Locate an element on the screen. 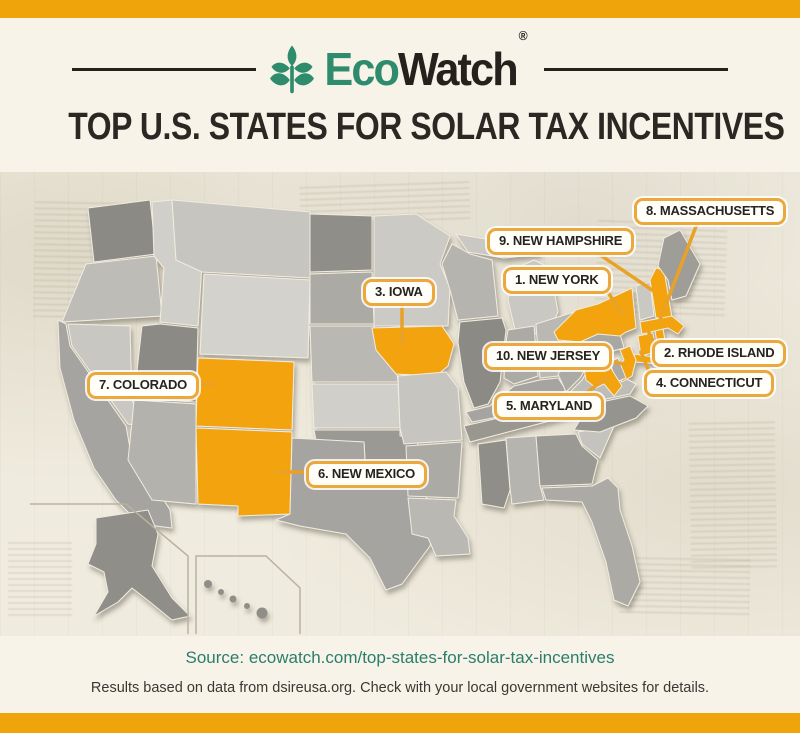 Image resolution: width=800 pixels, height=733 pixels. state-vermont is located at coordinates (645, 301).